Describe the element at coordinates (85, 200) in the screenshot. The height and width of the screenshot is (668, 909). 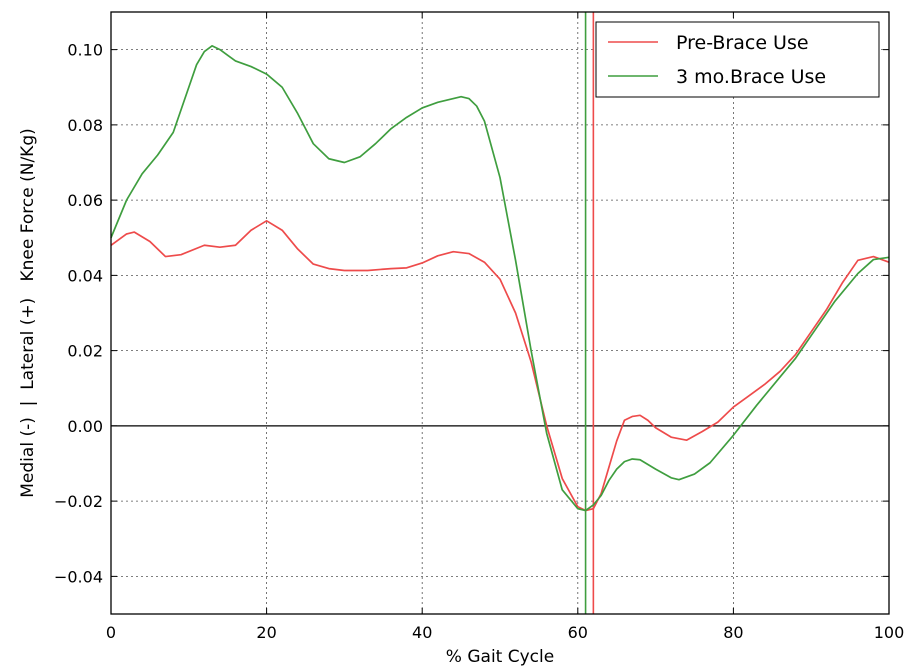
I see `y-tick-label-5: 0.06` at that location.